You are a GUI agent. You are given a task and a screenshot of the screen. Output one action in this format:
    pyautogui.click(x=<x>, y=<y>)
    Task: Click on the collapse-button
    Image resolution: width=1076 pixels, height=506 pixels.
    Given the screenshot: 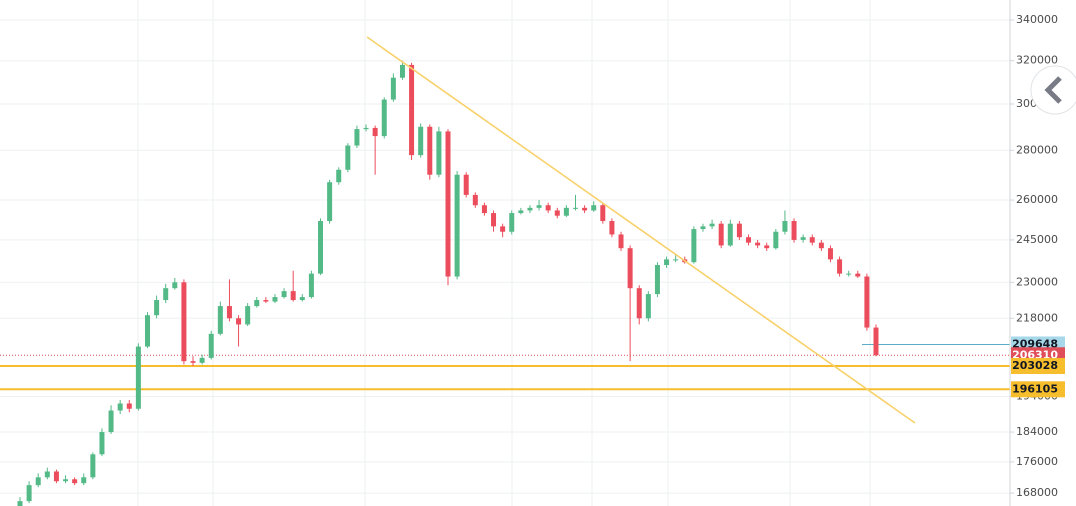 What is the action you would take?
    pyautogui.click(x=1053, y=90)
    